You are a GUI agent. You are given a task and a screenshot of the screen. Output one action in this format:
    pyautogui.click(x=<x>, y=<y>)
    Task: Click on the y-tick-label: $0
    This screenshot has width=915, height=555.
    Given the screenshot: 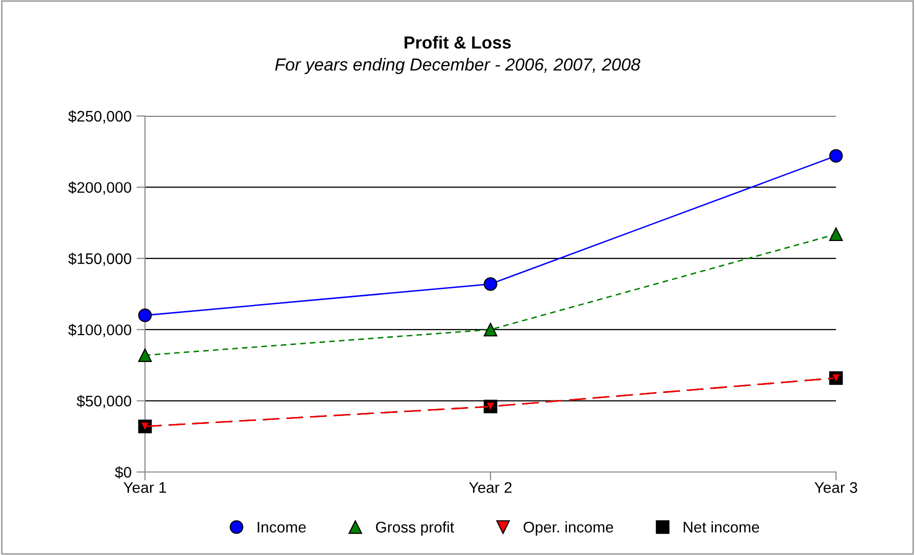 What is the action you would take?
    pyautogui.click(x=123, y=472)
    